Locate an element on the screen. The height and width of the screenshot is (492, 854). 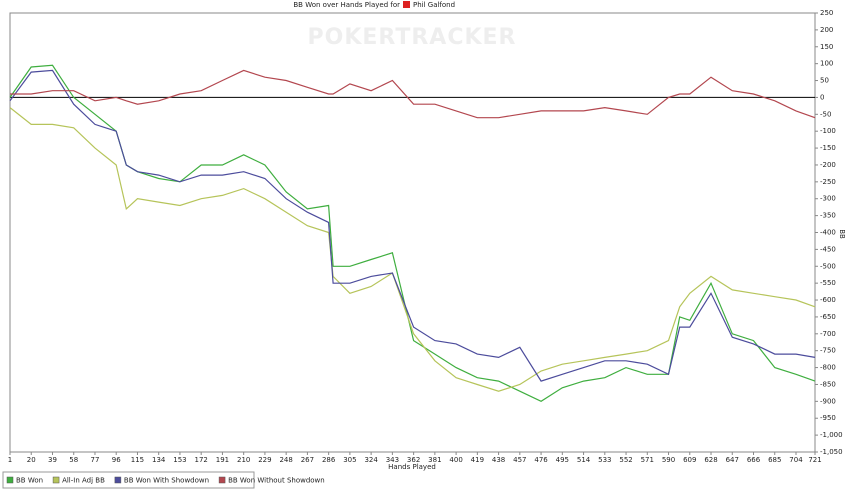
x-tick-label: 172 is located at coordinates (201, 460).